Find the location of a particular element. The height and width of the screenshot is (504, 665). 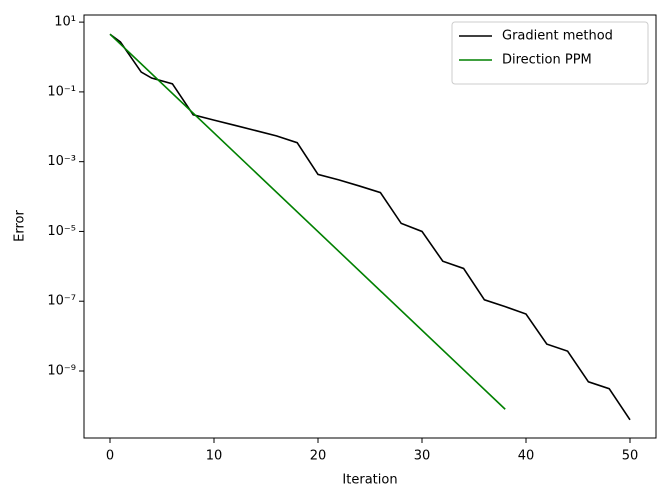

y-axis-label: Error is located at coordinates (20, 226).